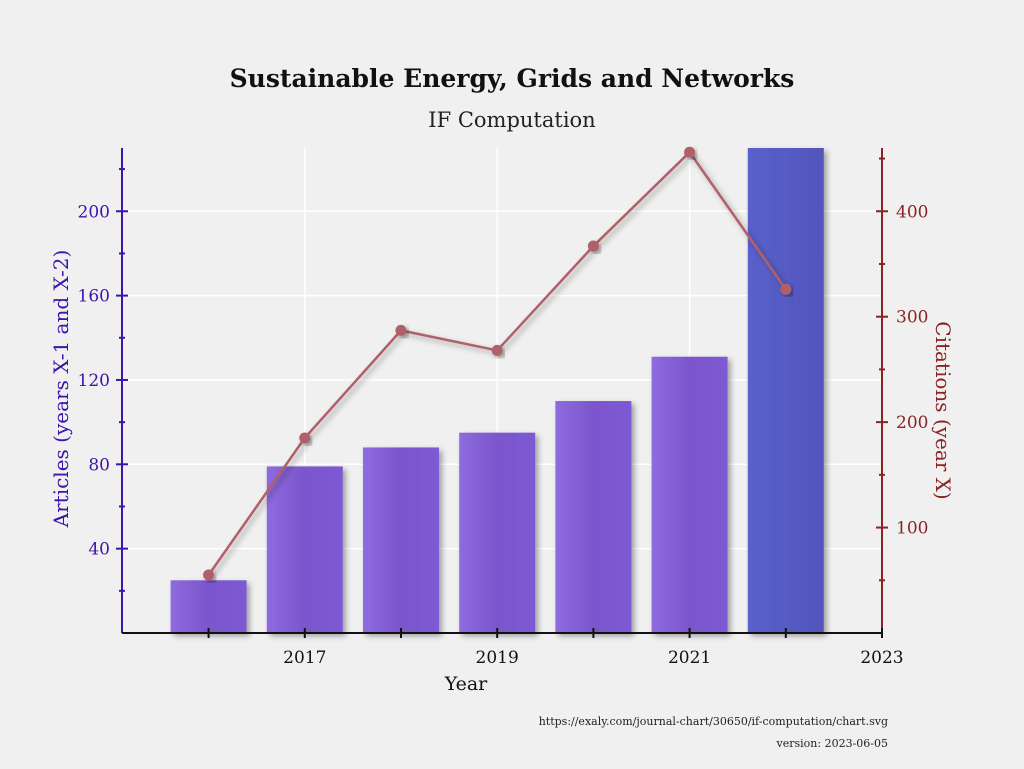  I want to click on x-tick-label: 2017, so click(304, 658).